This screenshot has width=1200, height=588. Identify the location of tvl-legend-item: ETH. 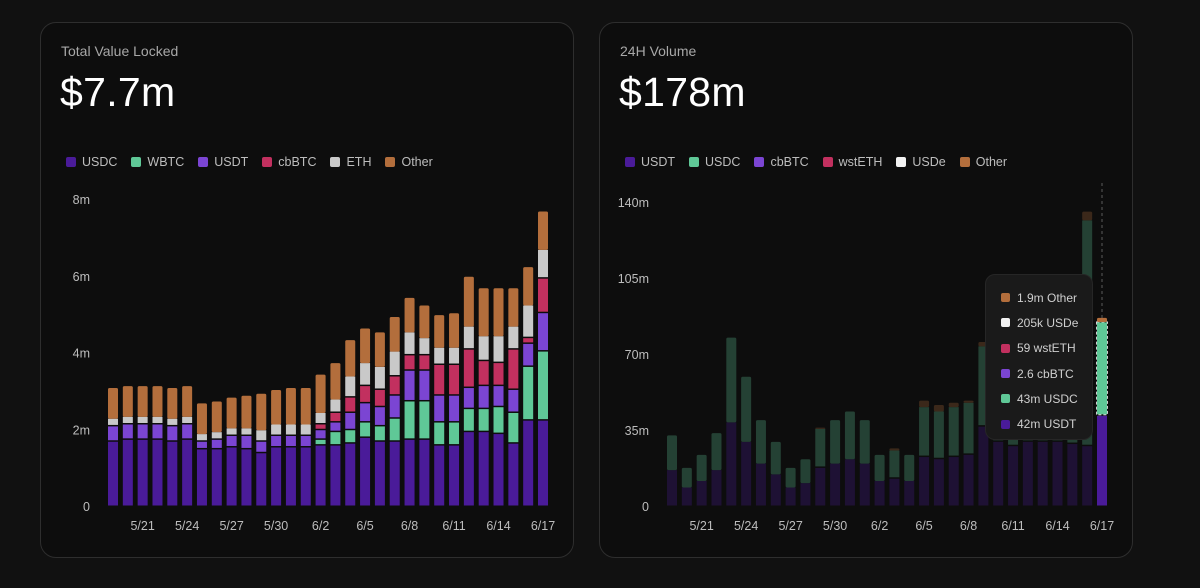
(350, 162).